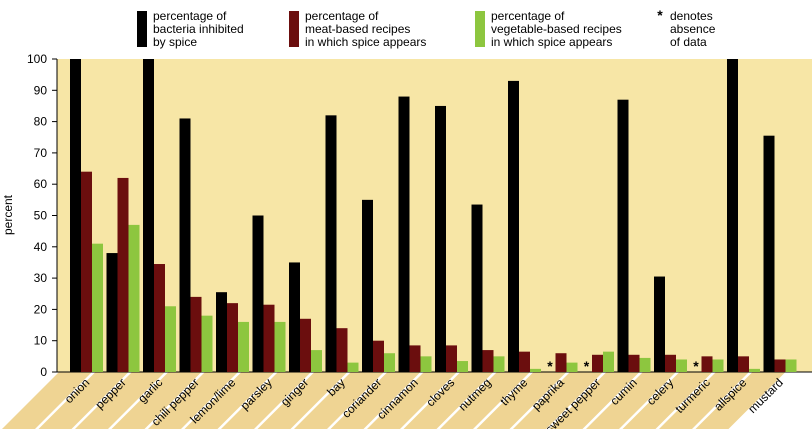 The image size is (812, 434). What do you see at coordinates (198, 29) in the screenshot?
I see `legend-label: bacteria inhibited` at bounding box center [198, 29].